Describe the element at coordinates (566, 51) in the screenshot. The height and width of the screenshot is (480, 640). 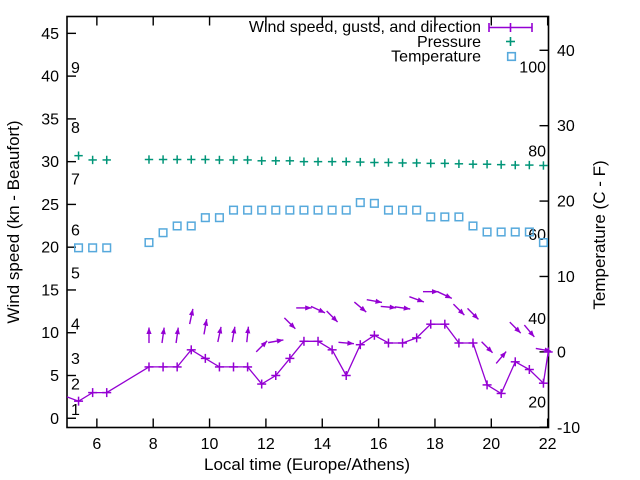
I see `y2-tick-label: 40` at that location.